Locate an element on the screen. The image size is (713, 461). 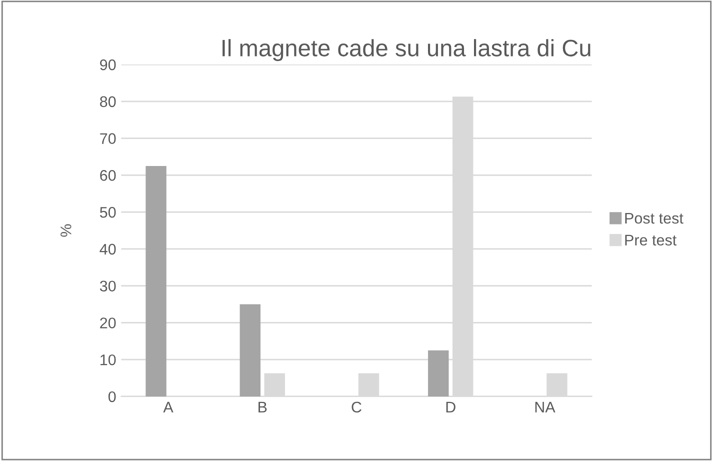
x-tick-label: A is located at coordinates (168, 407).